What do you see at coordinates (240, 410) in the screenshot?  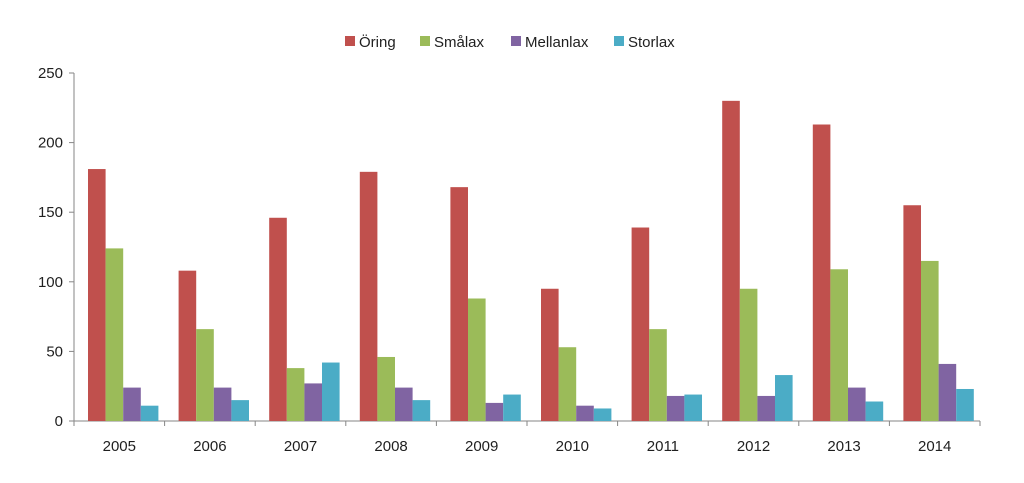 I see `bar-storlax-2006` at bounding box center [240, 410].